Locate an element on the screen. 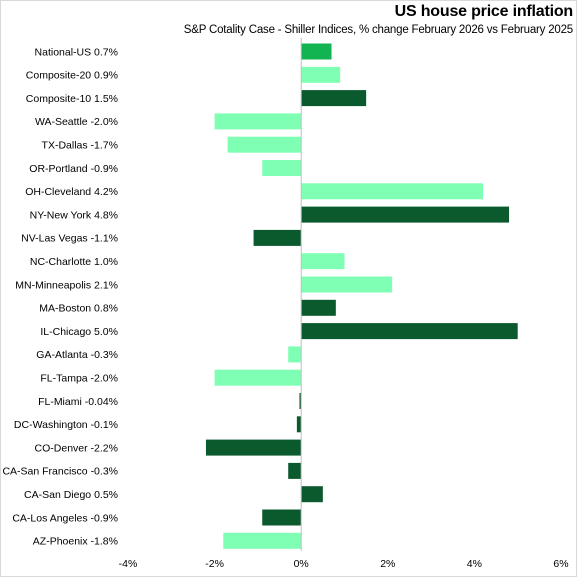  x-tick-label: -2% is located at coordinates (214, 564).